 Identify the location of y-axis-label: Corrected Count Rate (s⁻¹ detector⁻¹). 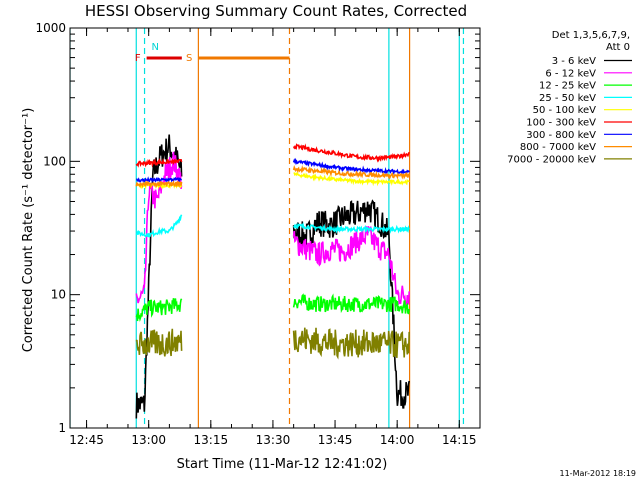
(28, 230).